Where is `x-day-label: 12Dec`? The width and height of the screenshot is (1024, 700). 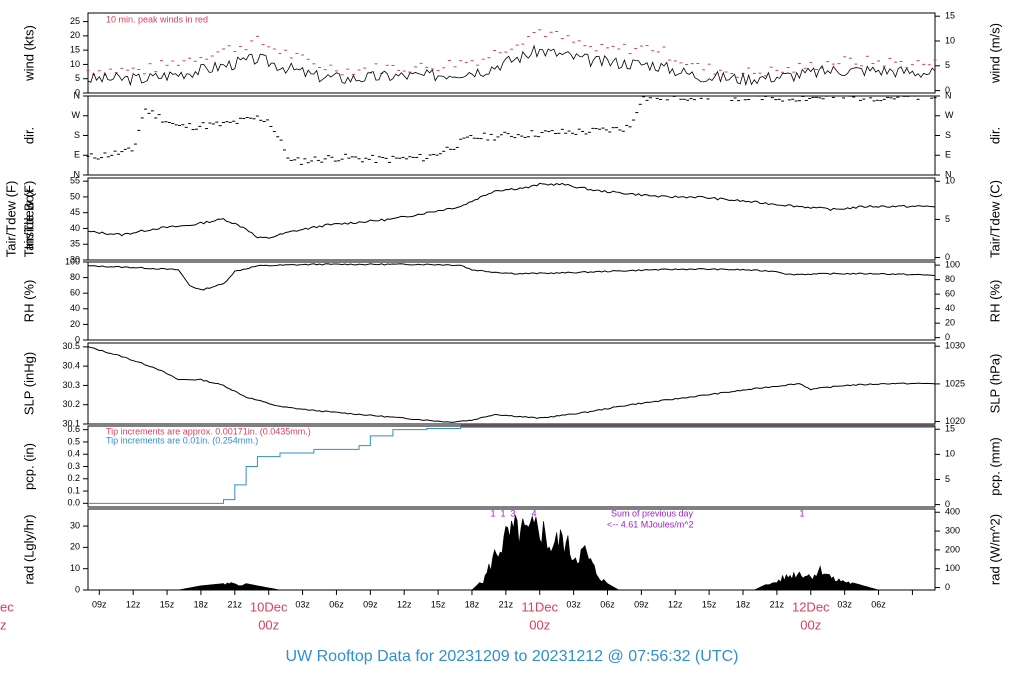
x-day-label: 12Dec is located at coordinates (811, 606).